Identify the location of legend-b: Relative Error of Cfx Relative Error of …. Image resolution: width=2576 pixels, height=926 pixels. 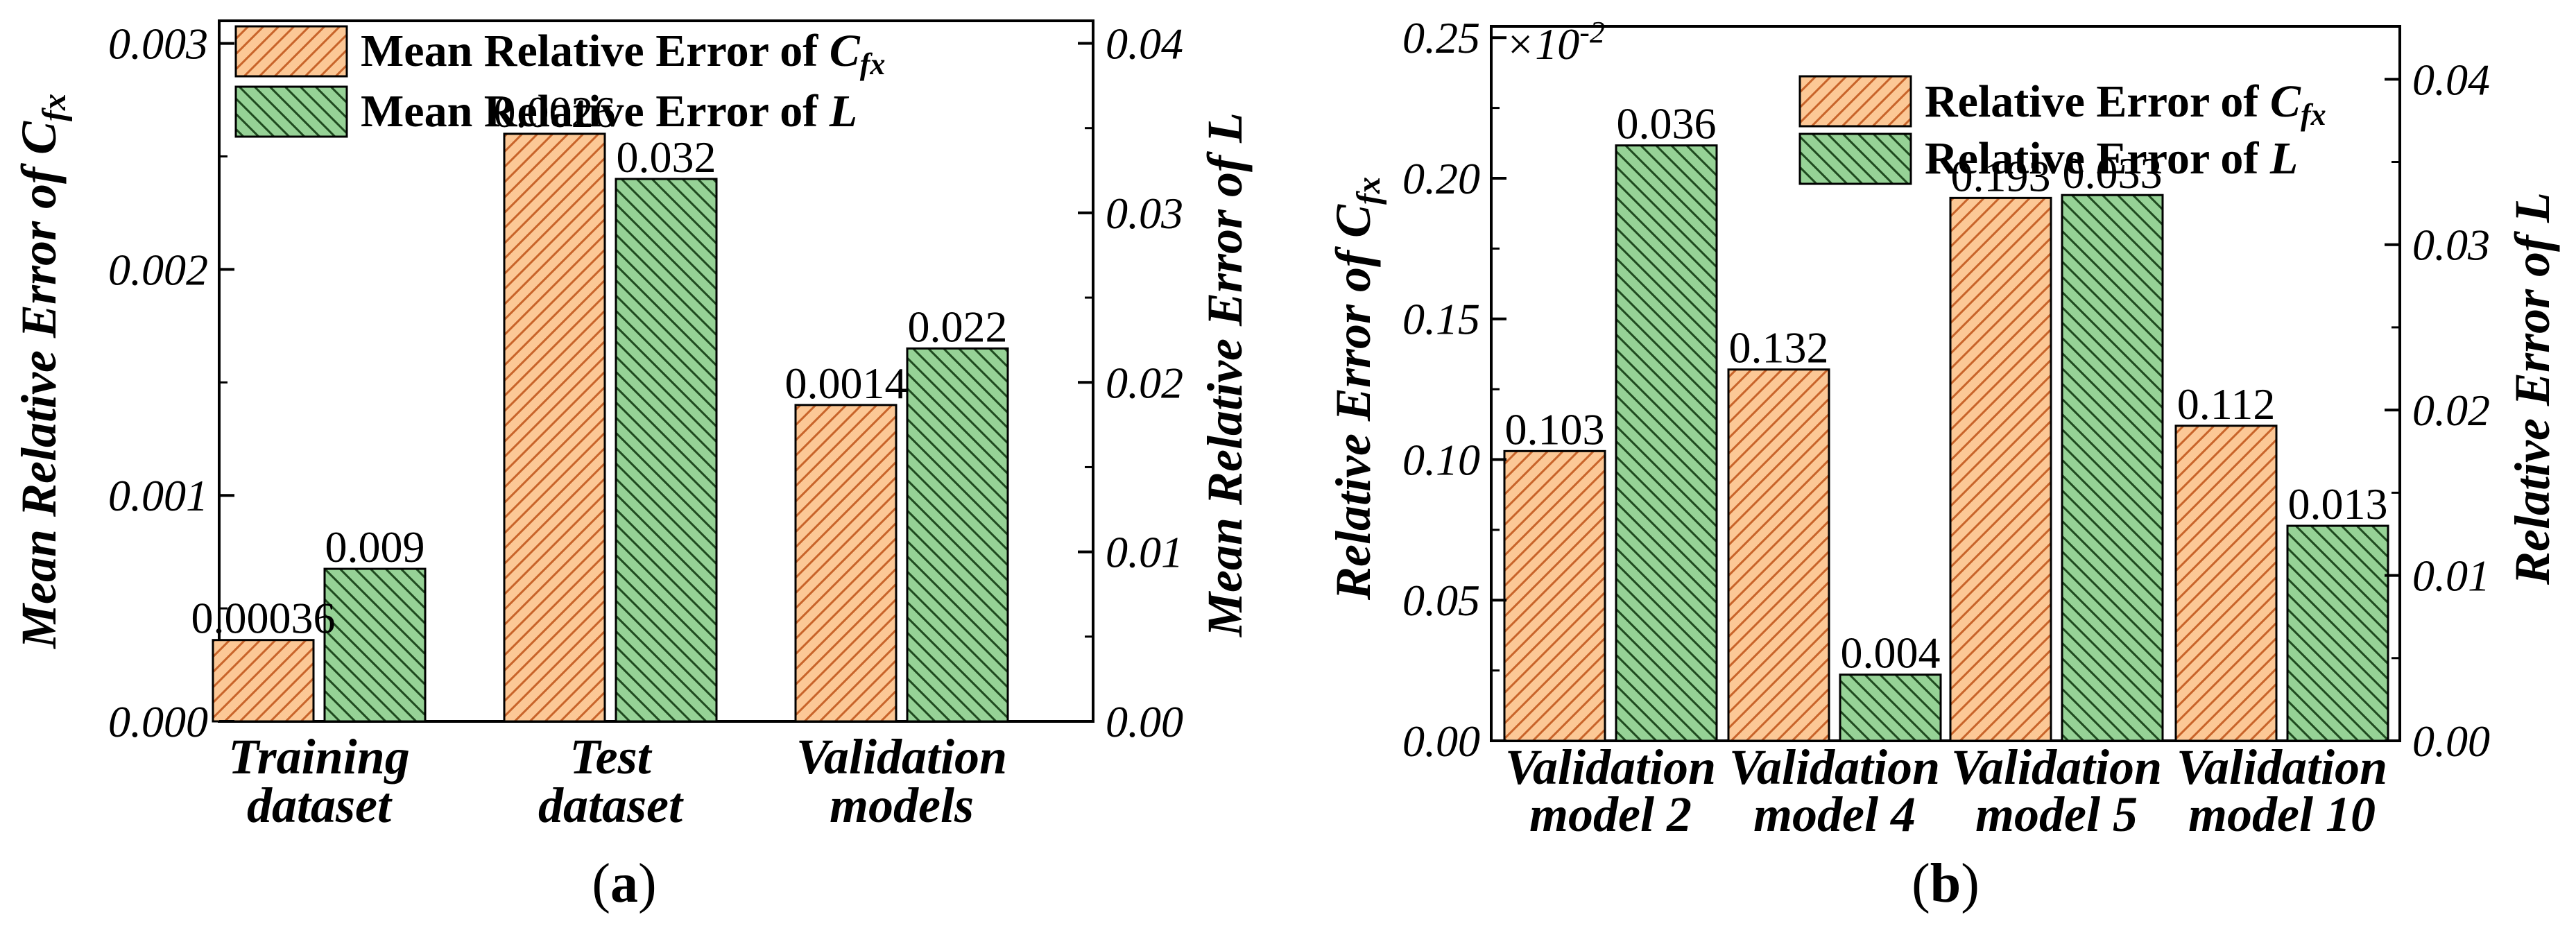
(2062, 130).